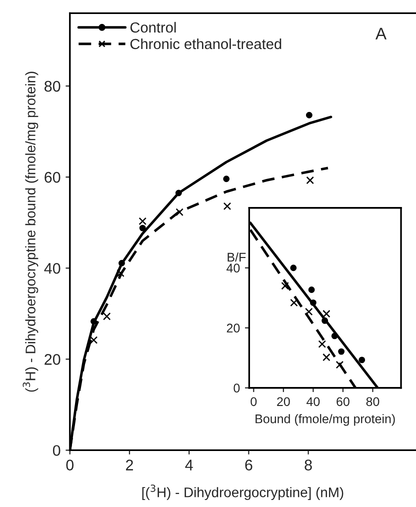  What do you see at coordinates (308, 465) in the screenshot?
I see `x-tick-label: 8` at bounding box center [308, 465].